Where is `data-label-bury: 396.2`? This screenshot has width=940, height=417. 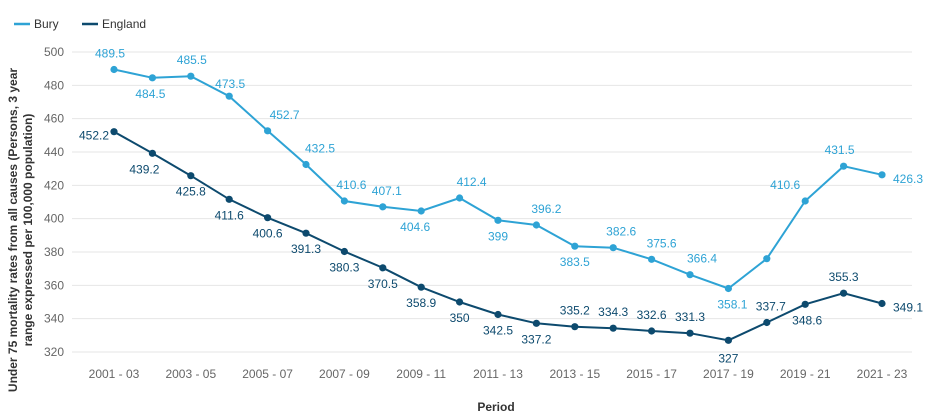
data-label-bury: 396.2 is located at coordinates (546, 209).